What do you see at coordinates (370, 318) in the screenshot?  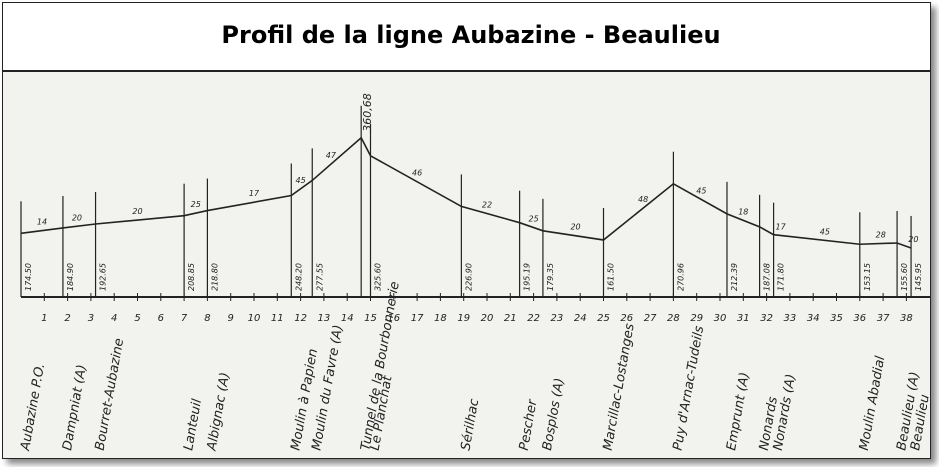 I see `x-tick-label: 15` at bounding box center [370, 318].